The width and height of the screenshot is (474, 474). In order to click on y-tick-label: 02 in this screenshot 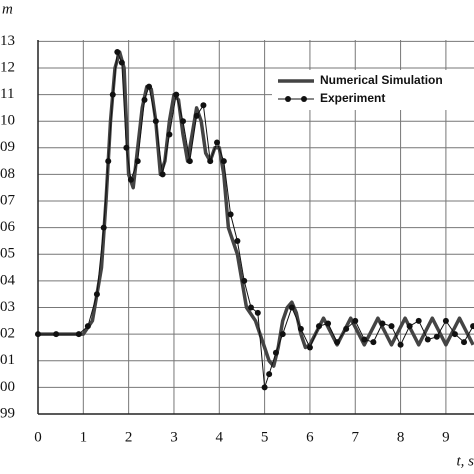, I will do `click(7, 334)`.